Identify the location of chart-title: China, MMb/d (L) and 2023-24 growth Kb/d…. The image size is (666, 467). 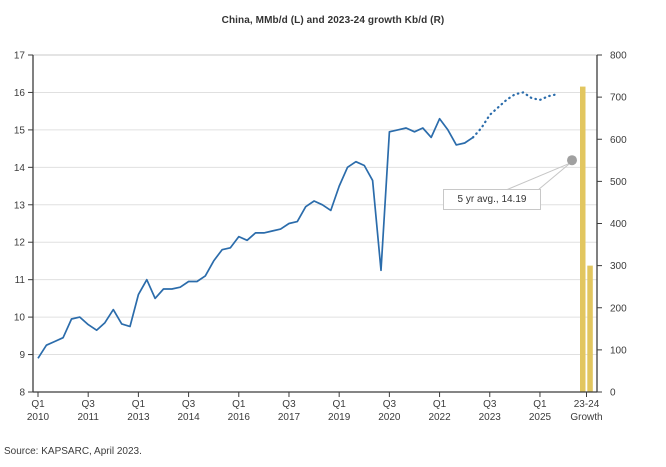
(333, 20).